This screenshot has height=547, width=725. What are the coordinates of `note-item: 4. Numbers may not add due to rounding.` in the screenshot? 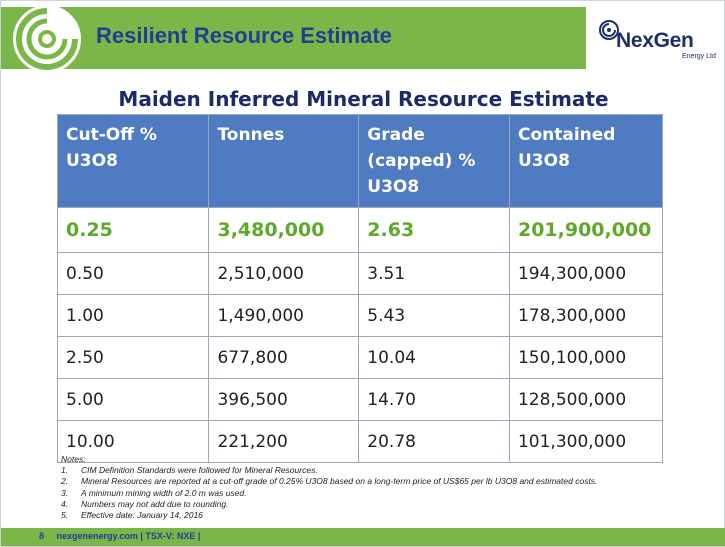 It's located at (329, 504).